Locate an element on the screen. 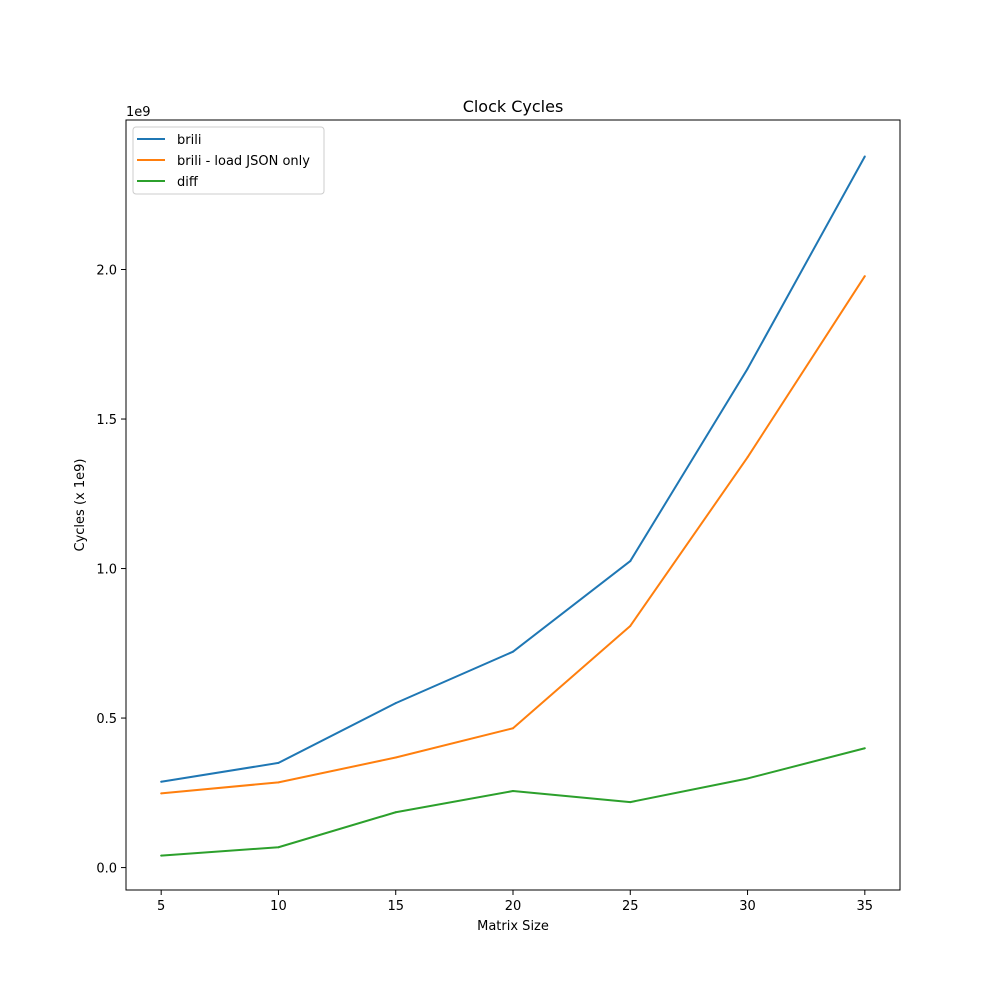 The width and height of the screenshot is (1000, 1000). y-axis-ticks: 0.0 0.5 1.0 1.5 2.0 is located at coordinates (111, 570).